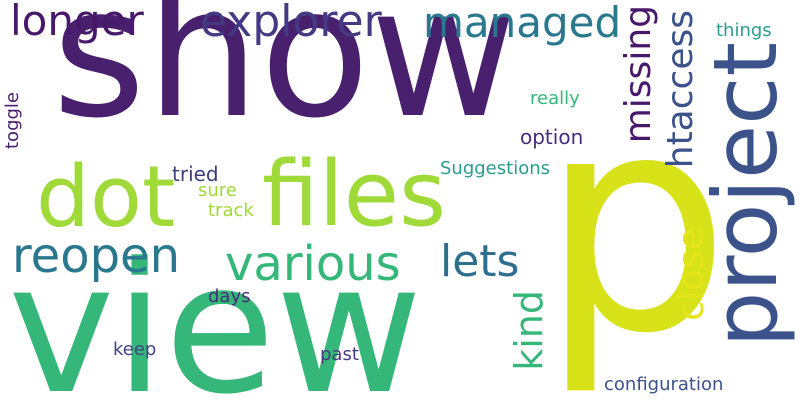 This screenshot has height=400, width=800. Describe the element at coordinates (106, 197) in the screenshot. I see `word-dot: dot` at that location.